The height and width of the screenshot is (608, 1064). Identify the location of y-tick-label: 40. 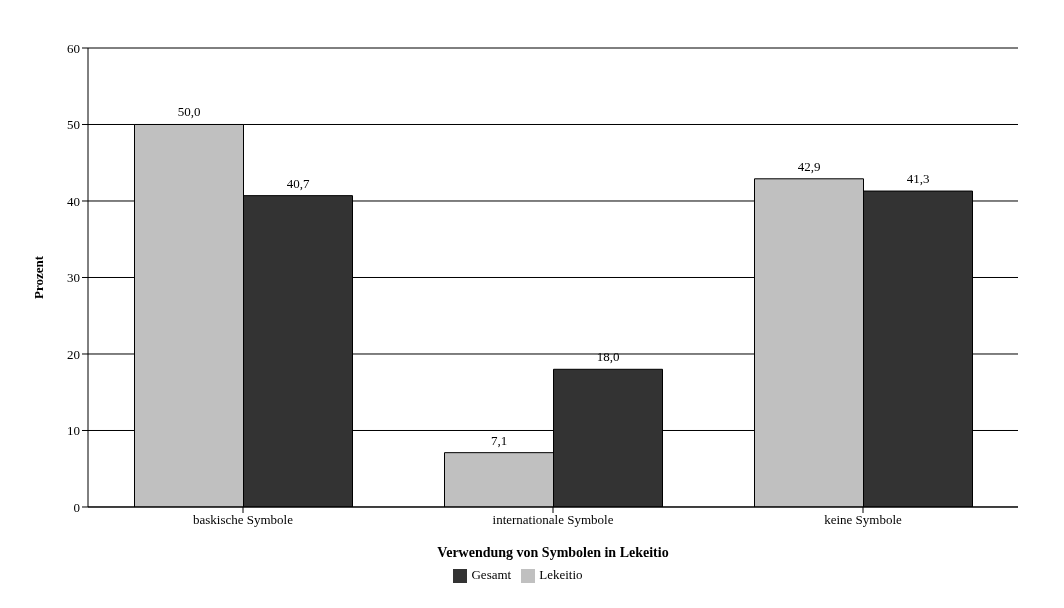
(73, 201).